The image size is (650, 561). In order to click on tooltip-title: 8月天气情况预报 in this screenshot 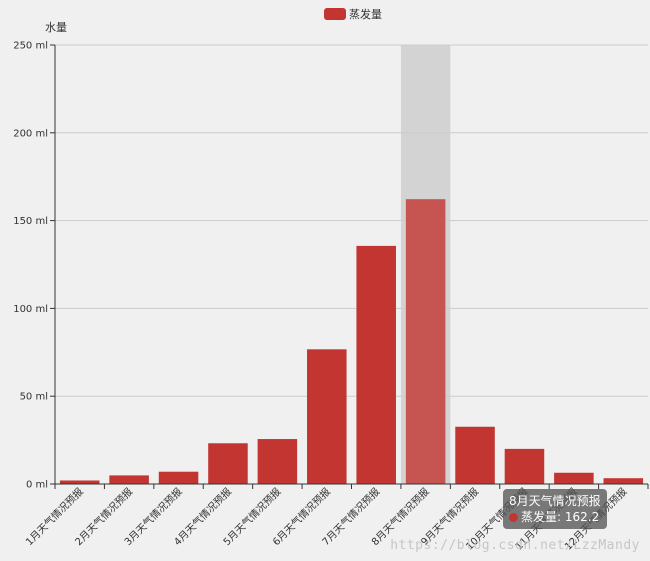, I will do `click(555, 501)`.